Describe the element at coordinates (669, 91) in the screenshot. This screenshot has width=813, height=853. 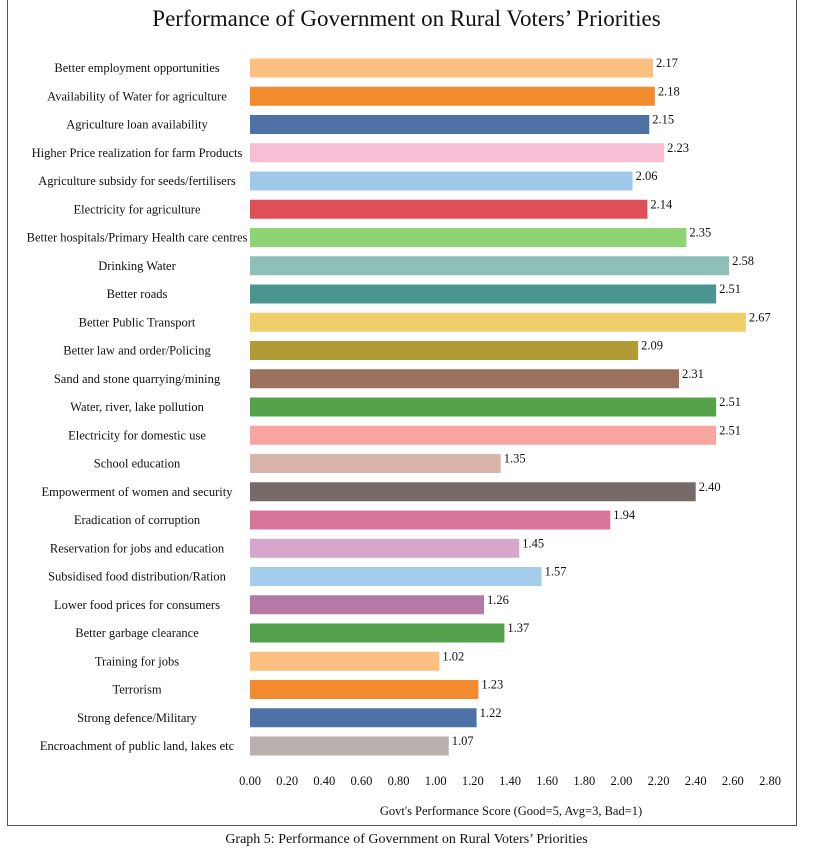
I see `data-label: 2.18` at that location.